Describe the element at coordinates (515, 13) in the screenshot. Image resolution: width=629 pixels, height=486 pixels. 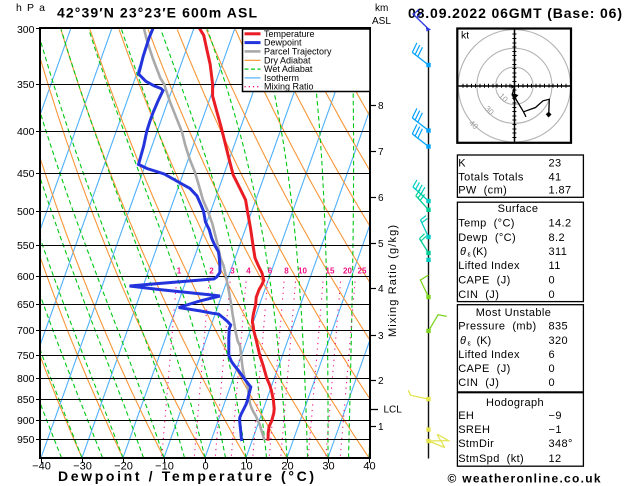
I see `svg-text: 08.09.2022 06GMT (Base: 06)` at that location.